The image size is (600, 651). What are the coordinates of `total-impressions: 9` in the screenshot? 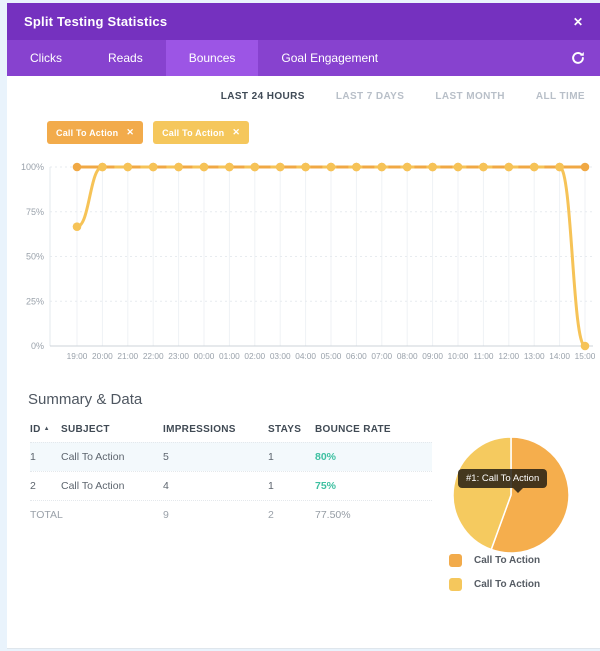 It's located at (166, 515).